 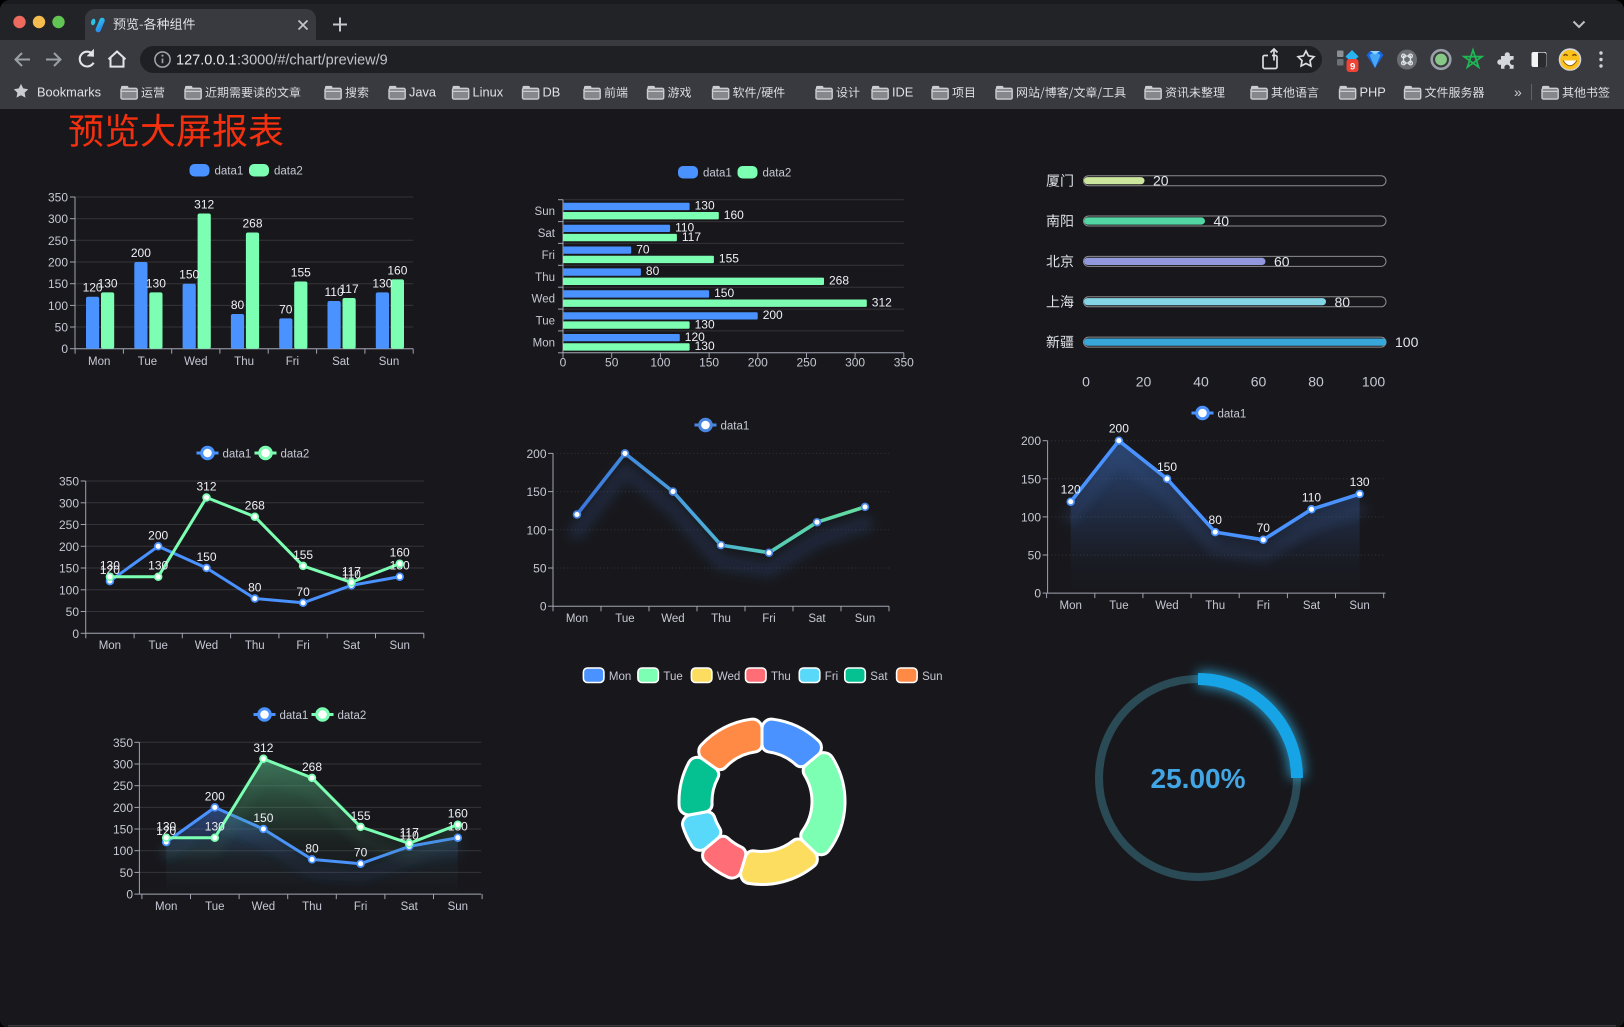 I want to click on svg-text: 60, so click(x=1259, y=382).